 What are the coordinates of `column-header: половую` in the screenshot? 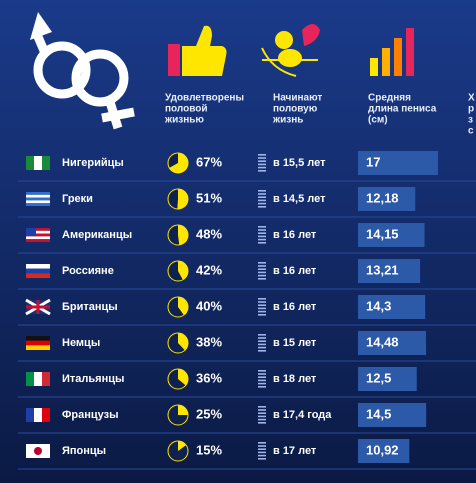 It's located at (295, 109).